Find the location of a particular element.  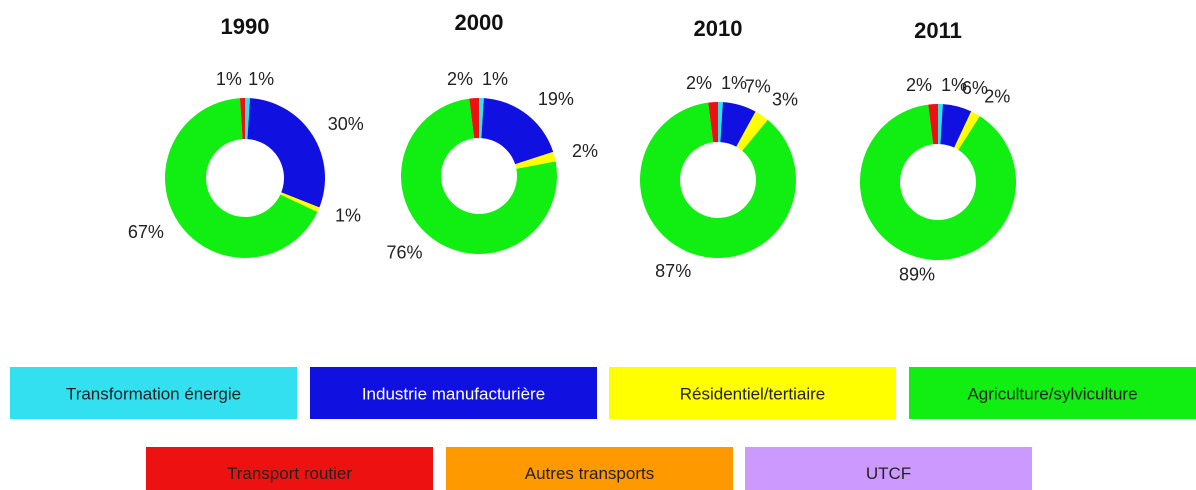

legend-label: Autres transports is located at coordinates (589, 473).